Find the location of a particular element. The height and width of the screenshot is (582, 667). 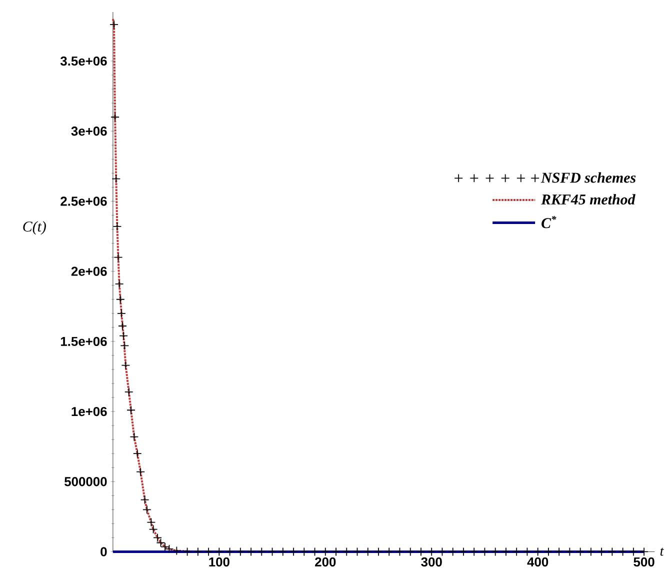

y-tick-label: 3e+06 is located at coordinates (89, 131).